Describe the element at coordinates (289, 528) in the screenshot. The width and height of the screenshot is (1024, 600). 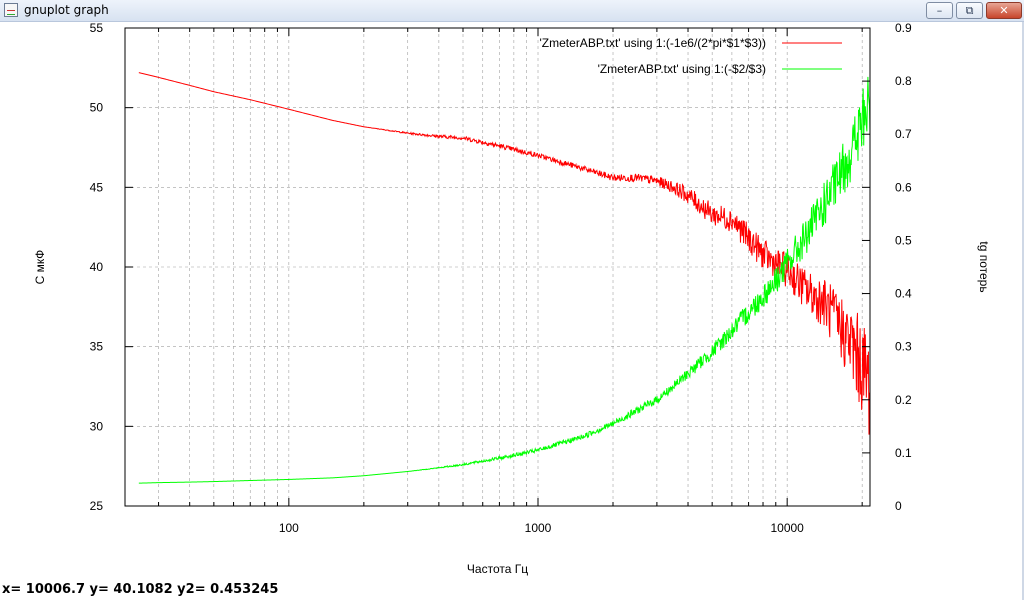
I see `x-tick-label: 100` at that location.